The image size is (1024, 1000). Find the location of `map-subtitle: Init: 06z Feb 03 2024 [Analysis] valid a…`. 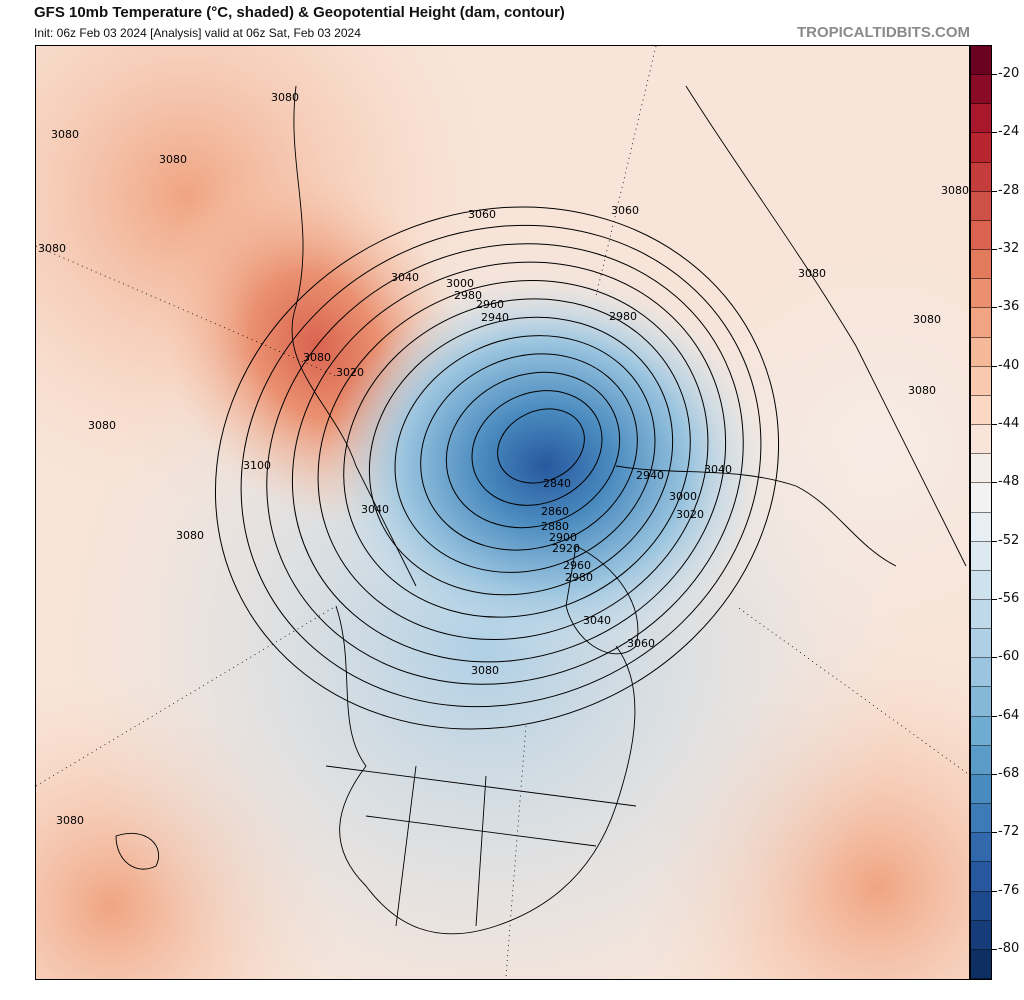

map-subtitle: Init: 06z Feb 03 2024 [Analysis] valid a… is located at coordinates (197, 33).